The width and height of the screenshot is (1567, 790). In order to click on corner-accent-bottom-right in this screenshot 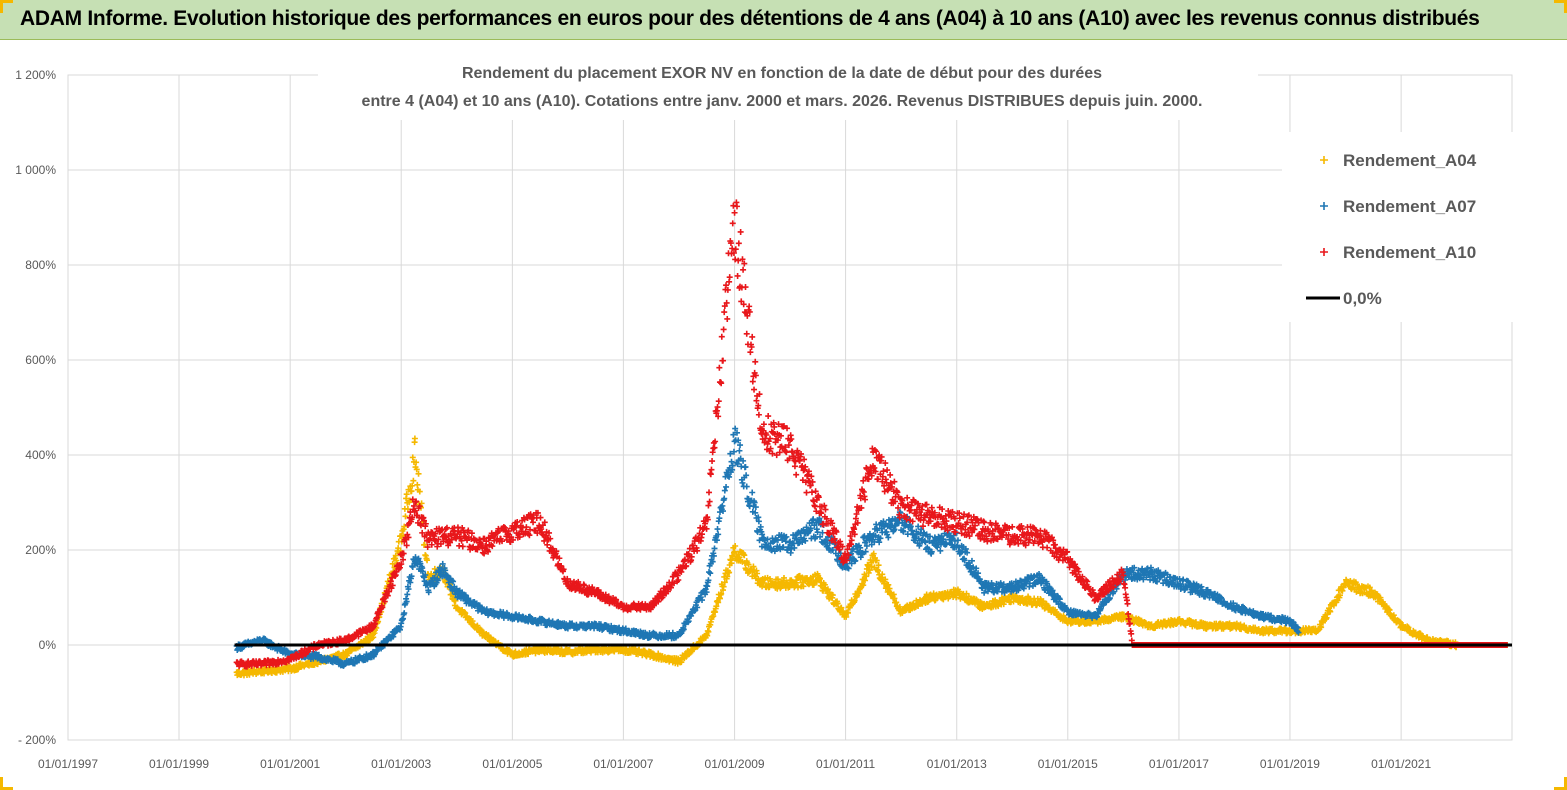, I will do `click(1560, 783)`.